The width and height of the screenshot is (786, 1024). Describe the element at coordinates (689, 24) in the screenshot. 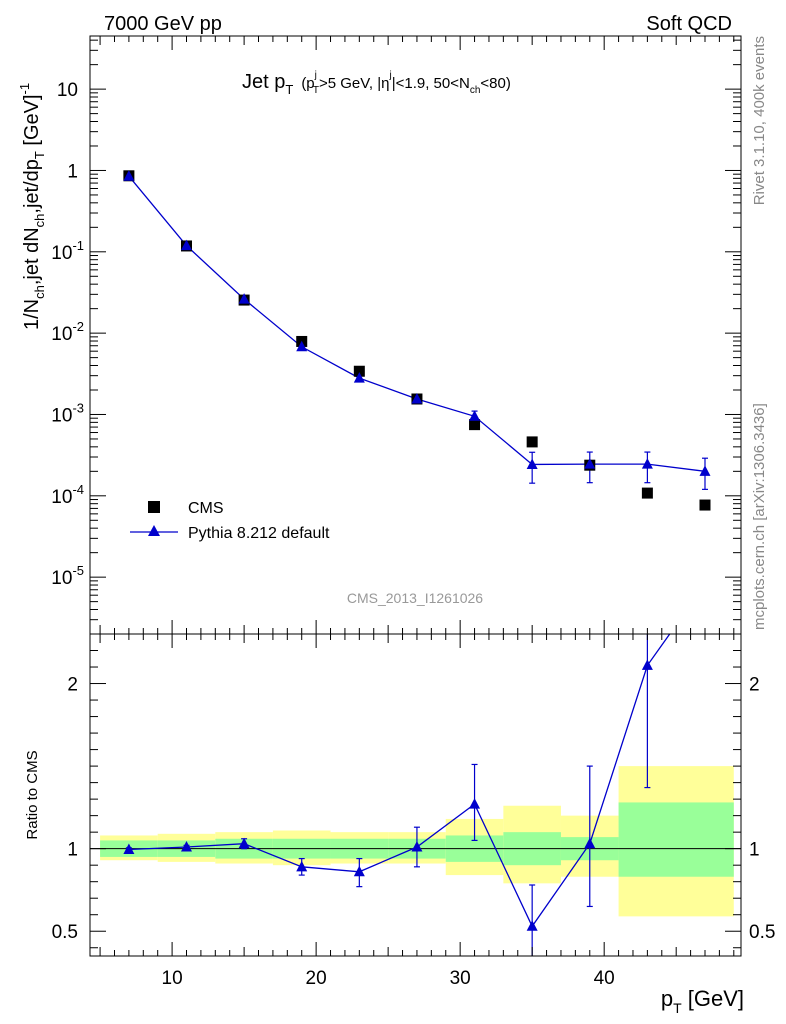

I see `process-label: Soft QCD` at that location.